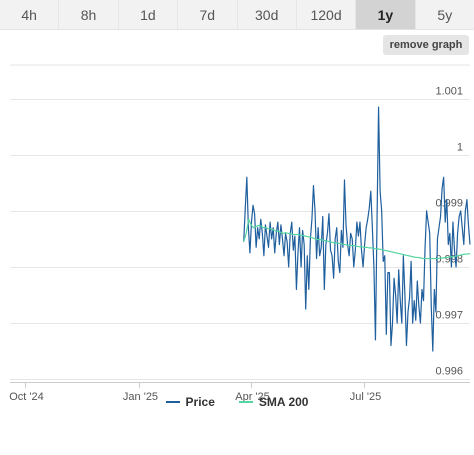  What do you see at coordinates (327, 14) in the screenshot?
I see `tab-120d: 120d` at bounding box center [327, 14].